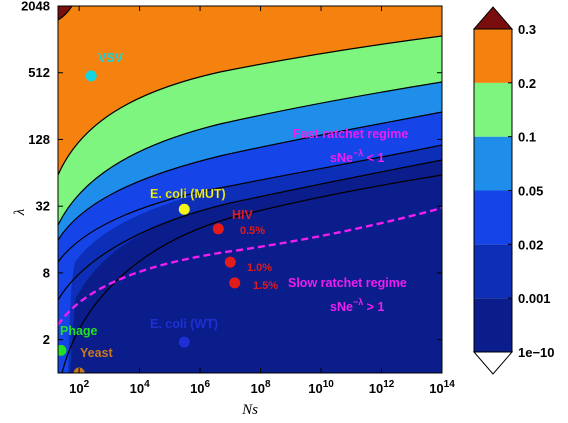 The image size is (568, 423). I want to click on label-vsv: VSV, so click(111, 58).